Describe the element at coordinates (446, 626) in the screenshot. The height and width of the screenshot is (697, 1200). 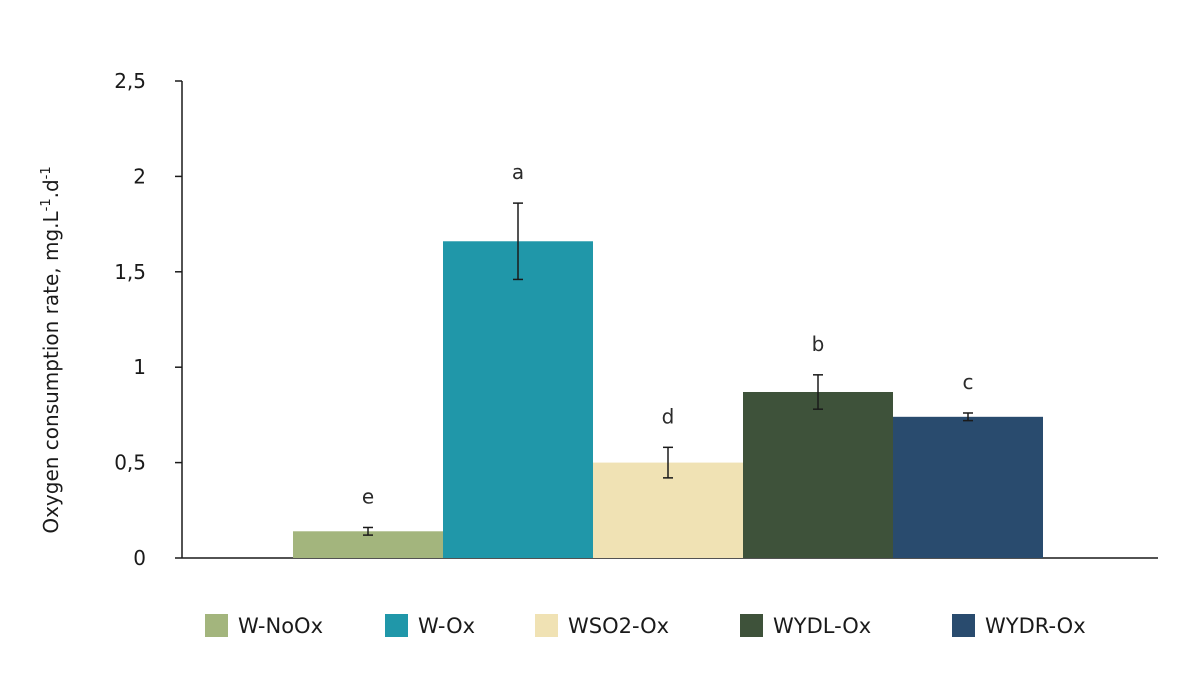
I see `legend-label-w-ox: W-Ox` at that location.